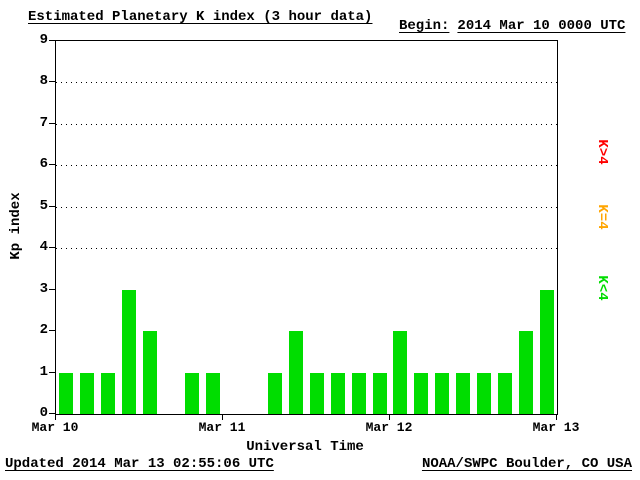 This screenshot has width=640, height=480. I want to click on y-tick-label: 9, so click(43, 40).